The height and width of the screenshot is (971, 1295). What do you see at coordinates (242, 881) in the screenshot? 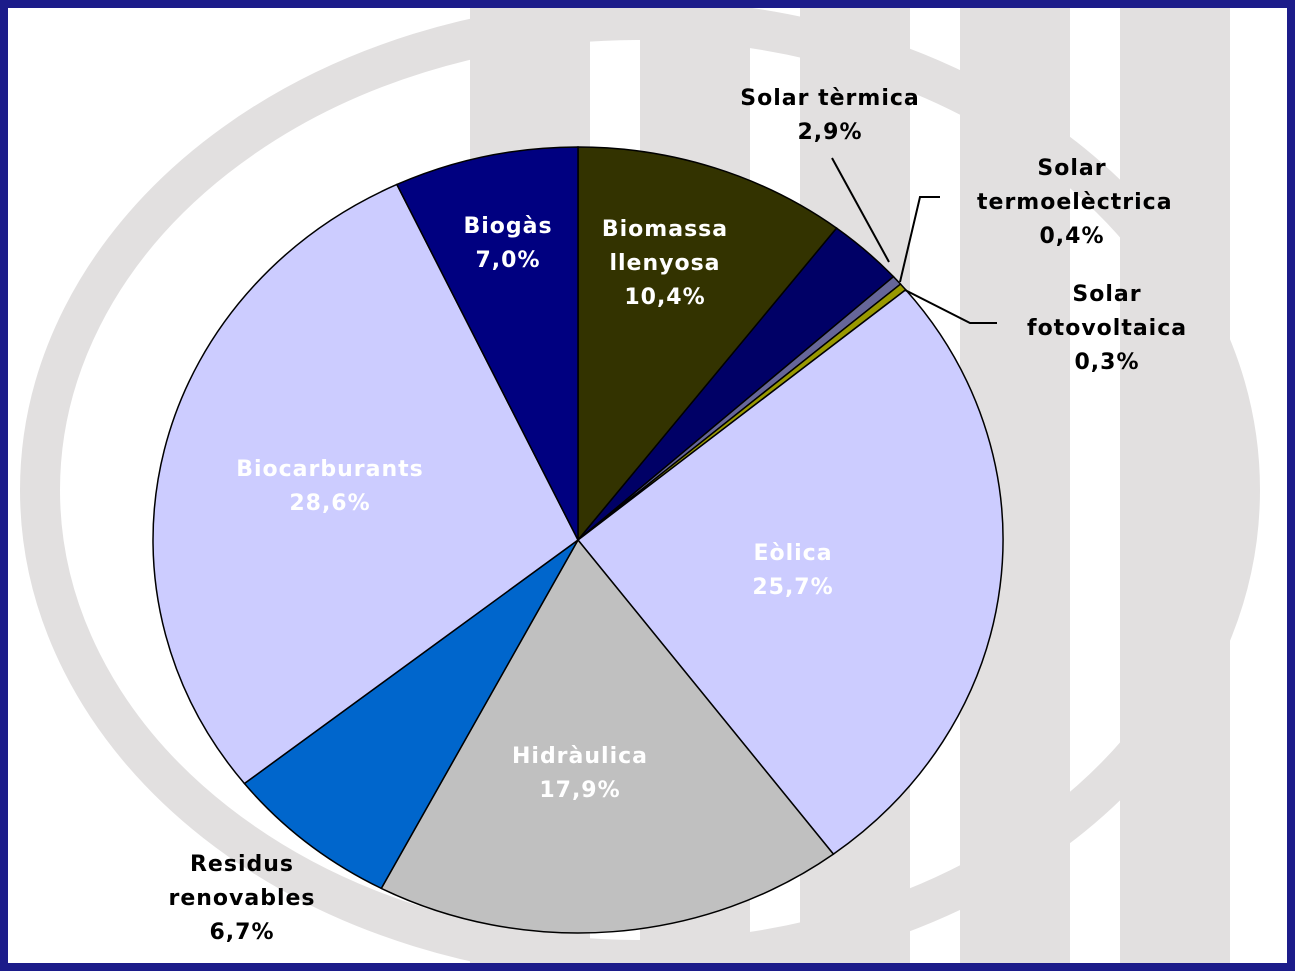
I see `category-label: Residus renovables` at bounding box center [242, 881].